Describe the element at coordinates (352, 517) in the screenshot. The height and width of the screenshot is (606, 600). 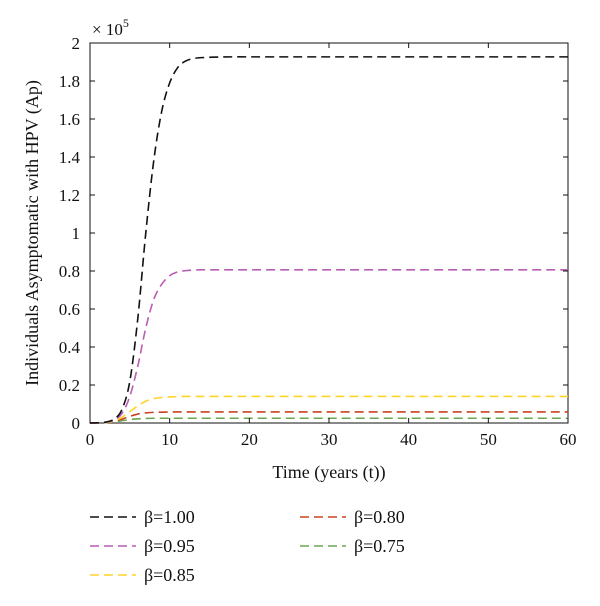
I see `legend-item: β=0.80` at that location.